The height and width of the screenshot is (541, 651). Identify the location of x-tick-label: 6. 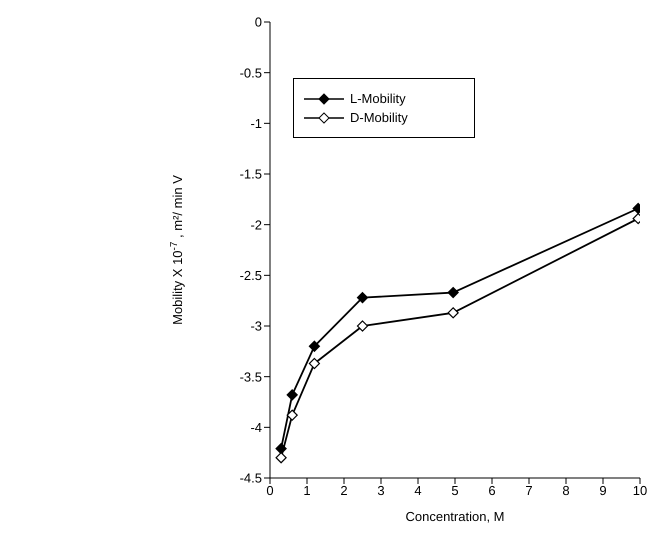
(492, 490).